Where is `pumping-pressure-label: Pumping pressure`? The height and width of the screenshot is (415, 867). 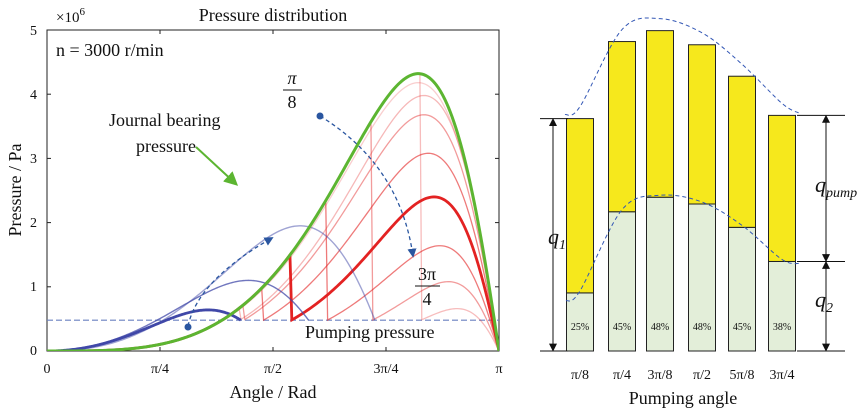 pumping-pressure-label: Pumping pressure is located at coordinates (370, 332).